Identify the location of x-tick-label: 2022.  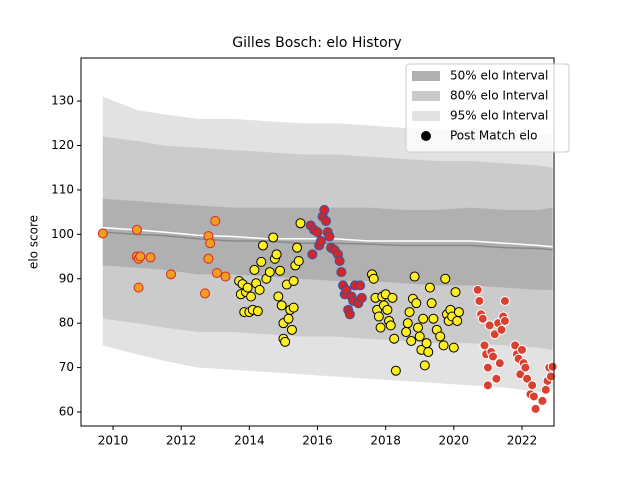
(522, 441).